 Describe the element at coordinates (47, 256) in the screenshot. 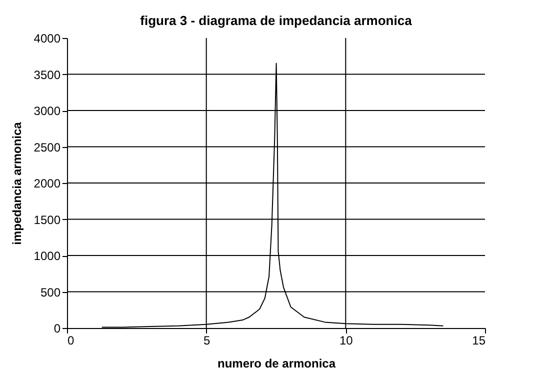

I see `y-tick-label: 1000` at that location.